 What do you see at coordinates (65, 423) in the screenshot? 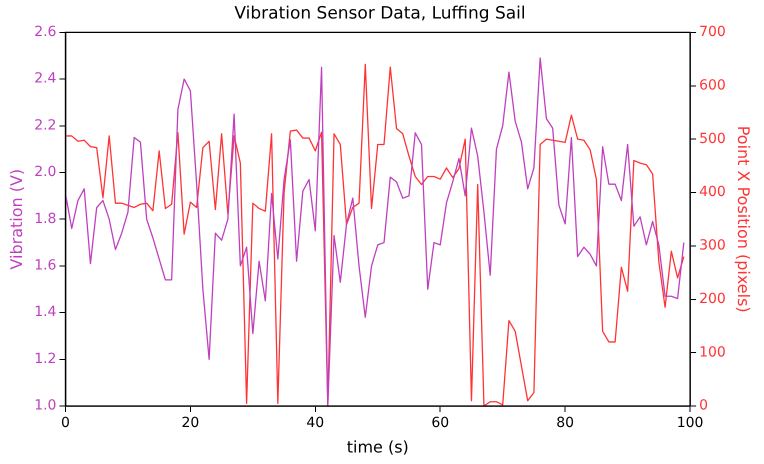
I see `x-tick-label: 0` at bounding box center [65, 423].